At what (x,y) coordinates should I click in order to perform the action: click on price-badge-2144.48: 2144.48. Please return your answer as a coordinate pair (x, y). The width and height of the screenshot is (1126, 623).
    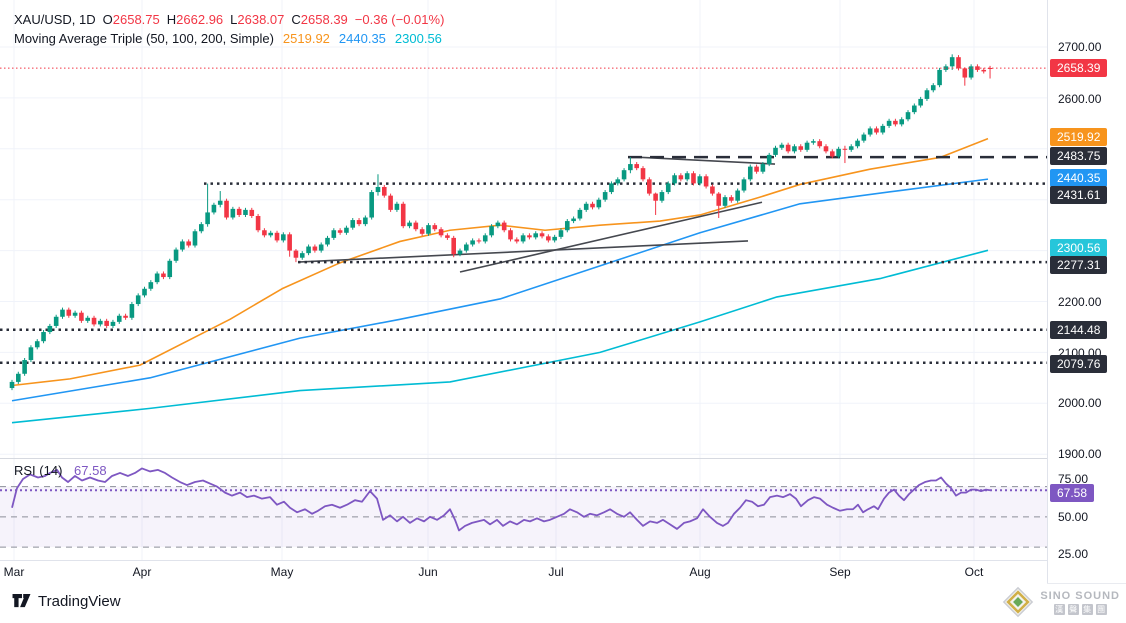
    Looking at the image, I should click on (1079, 330).